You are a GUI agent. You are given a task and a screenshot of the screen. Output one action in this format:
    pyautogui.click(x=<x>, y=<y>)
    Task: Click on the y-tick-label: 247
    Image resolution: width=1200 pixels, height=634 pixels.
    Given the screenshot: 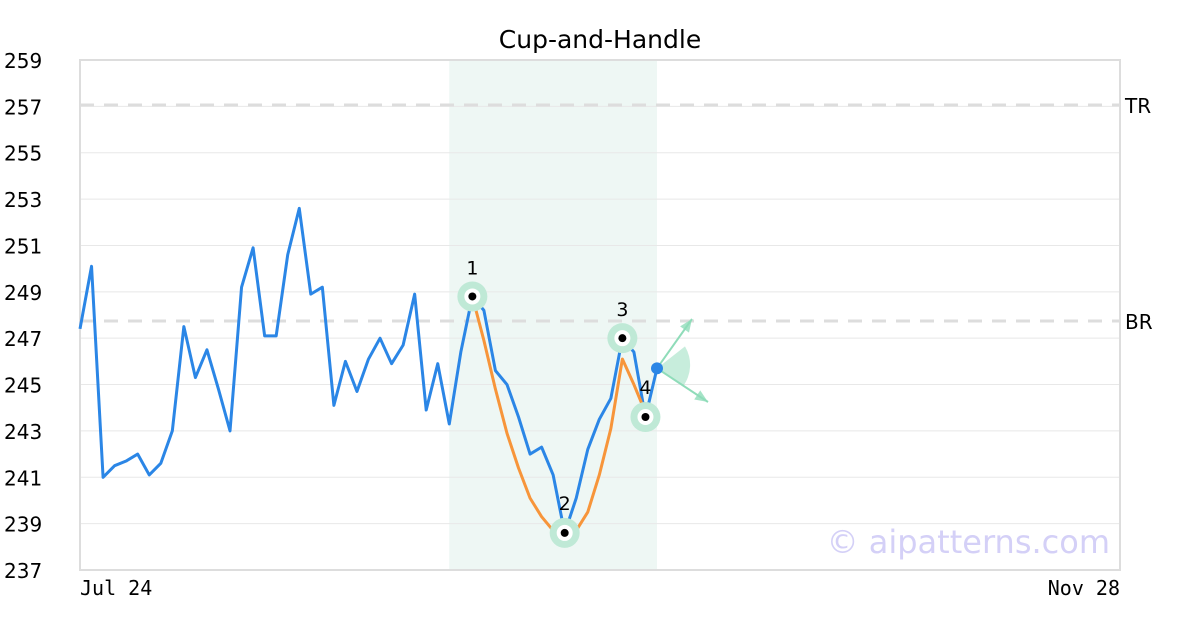 What is the action you would take?
    pyautogui.click(x=23, y=339)
    